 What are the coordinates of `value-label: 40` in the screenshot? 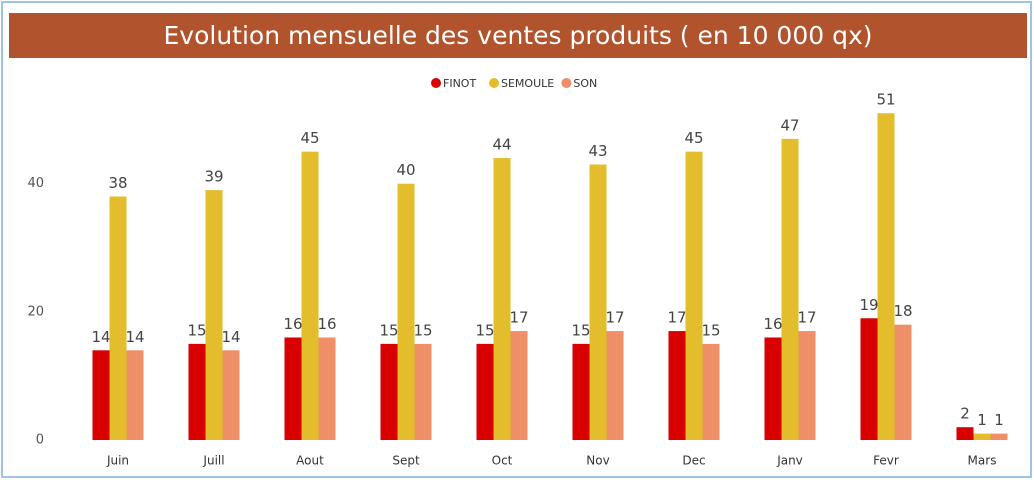 It's located at (405, 170).